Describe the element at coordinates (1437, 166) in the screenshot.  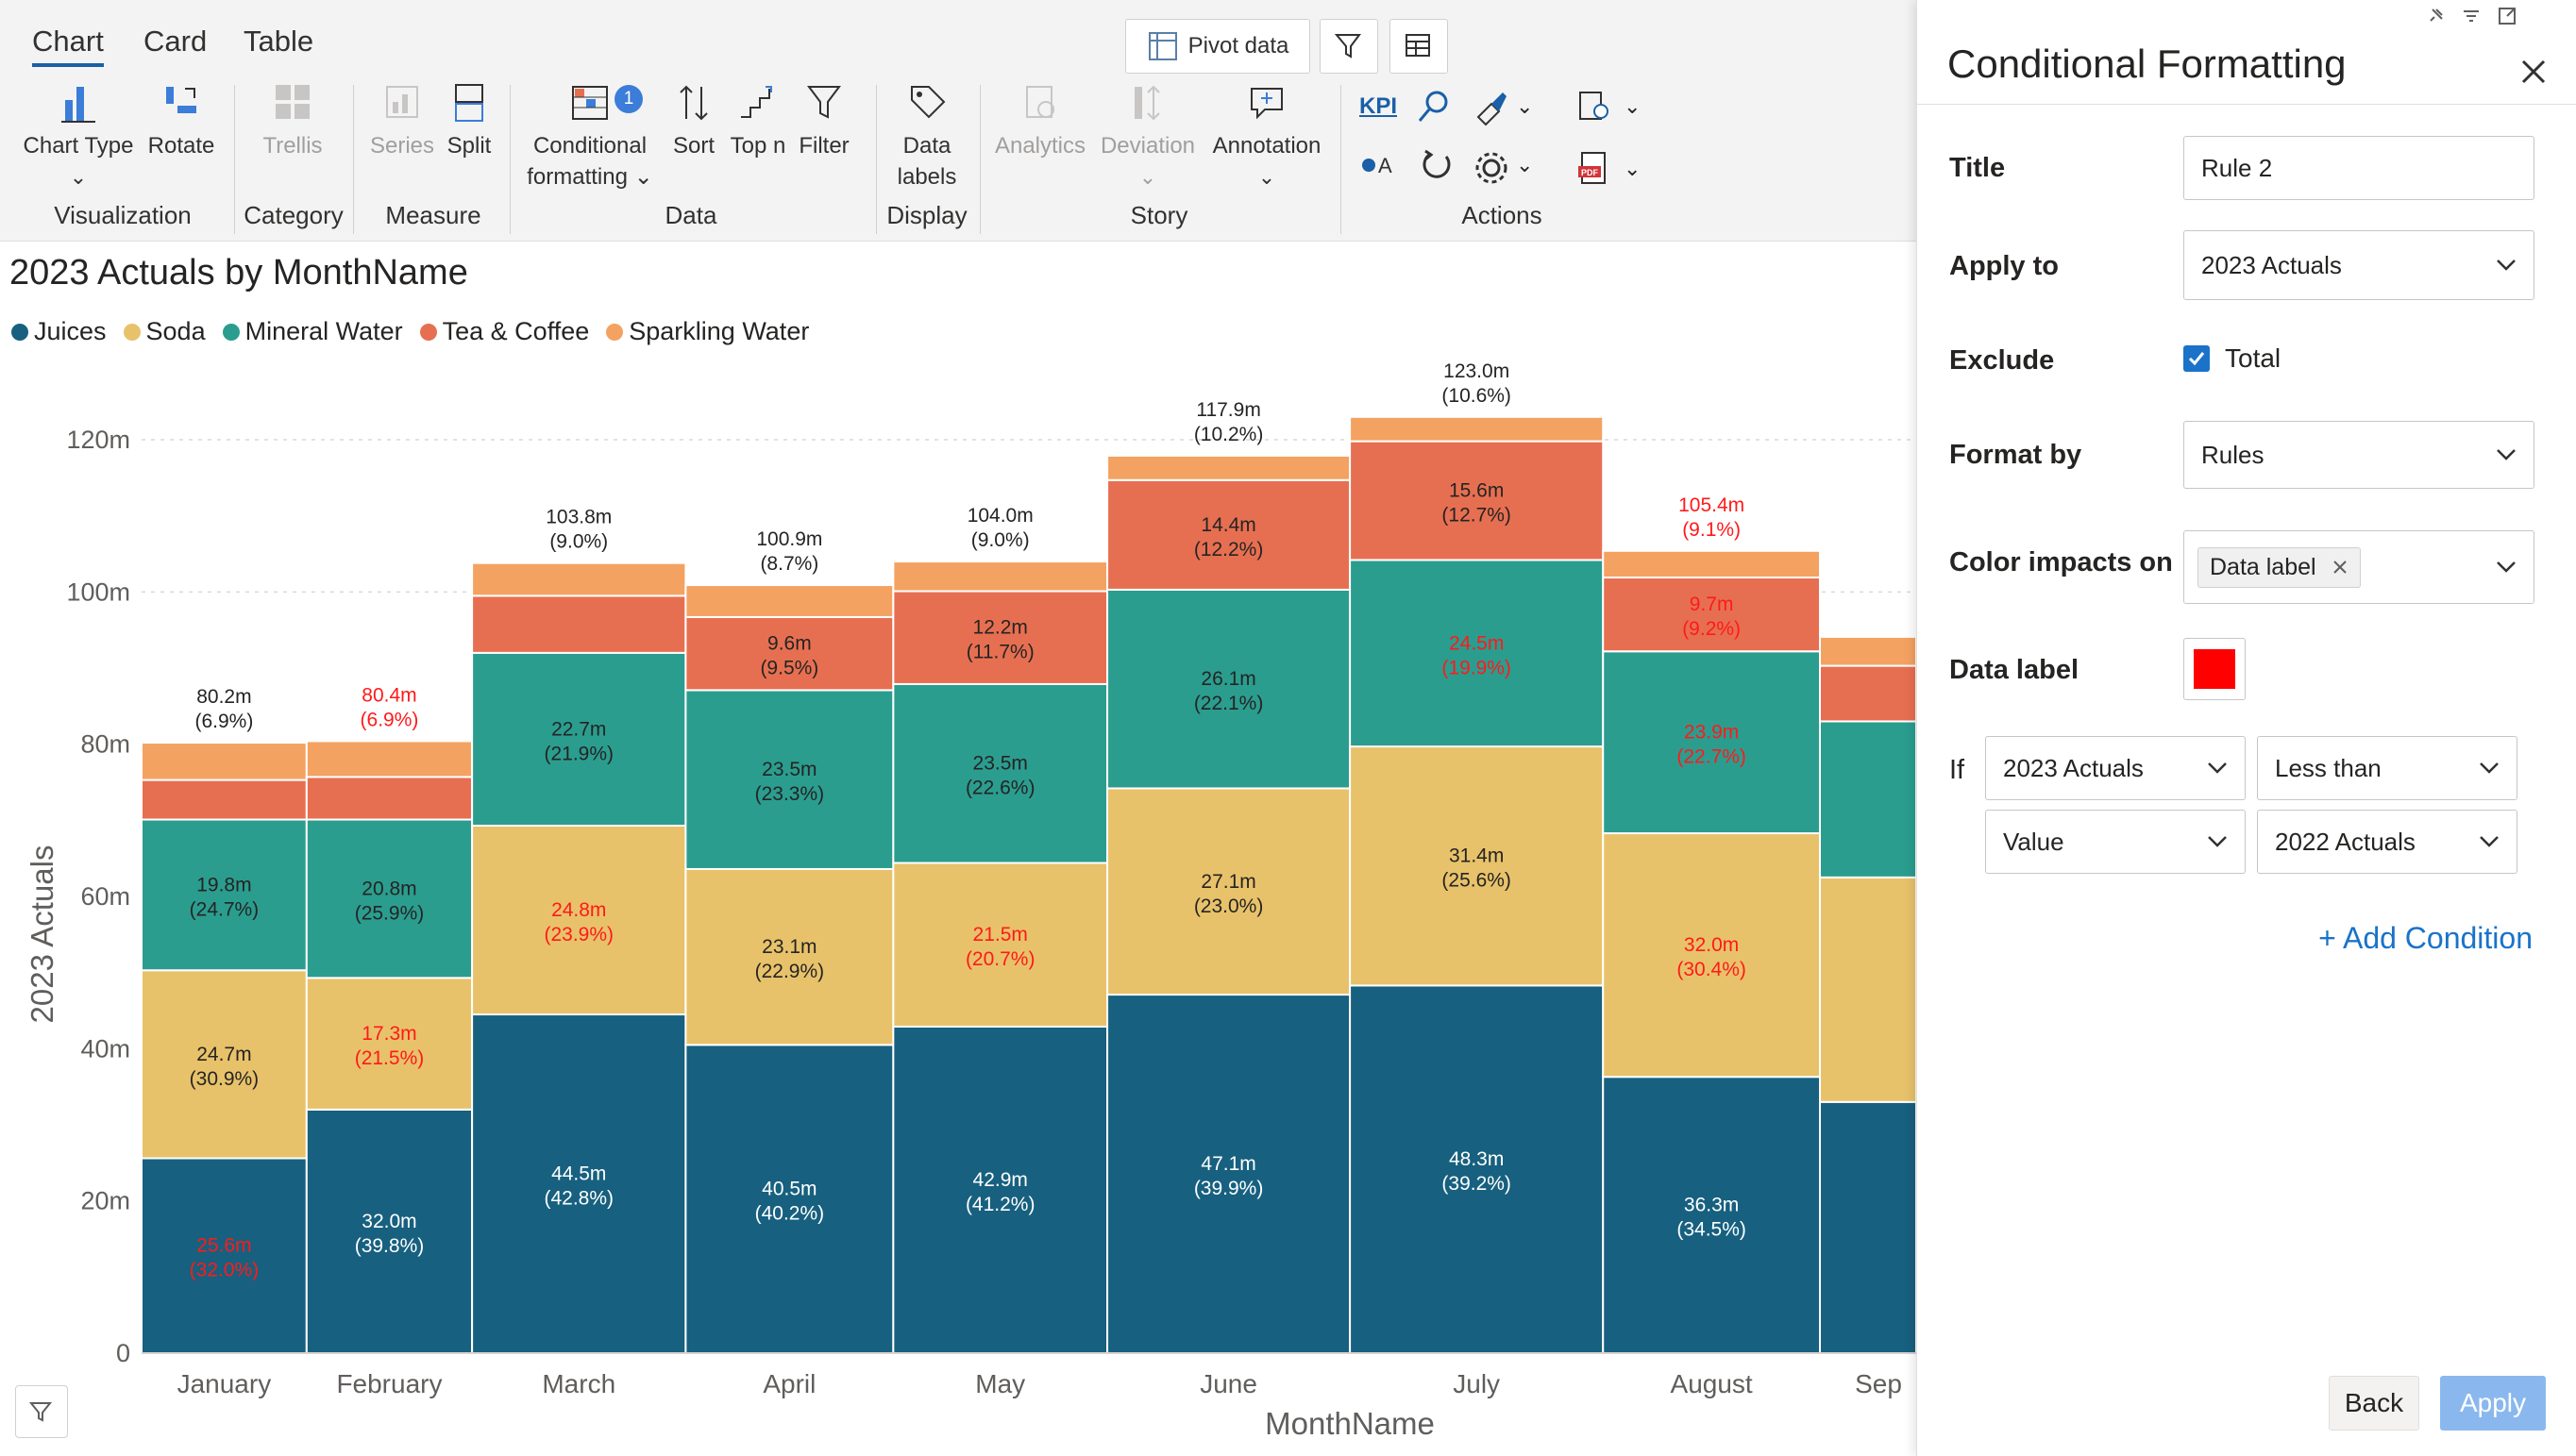
I see `refresh-icon` at that location.